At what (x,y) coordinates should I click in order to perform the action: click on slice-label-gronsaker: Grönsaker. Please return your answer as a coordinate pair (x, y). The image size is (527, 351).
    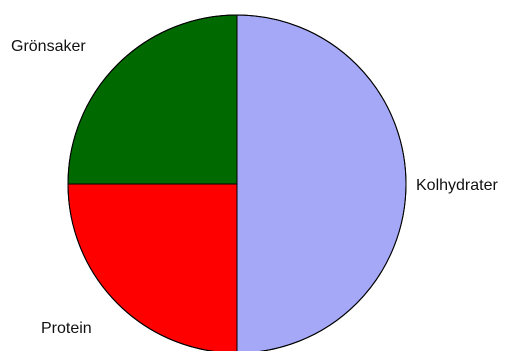
    Looking at the image, I should click on (48, 46).